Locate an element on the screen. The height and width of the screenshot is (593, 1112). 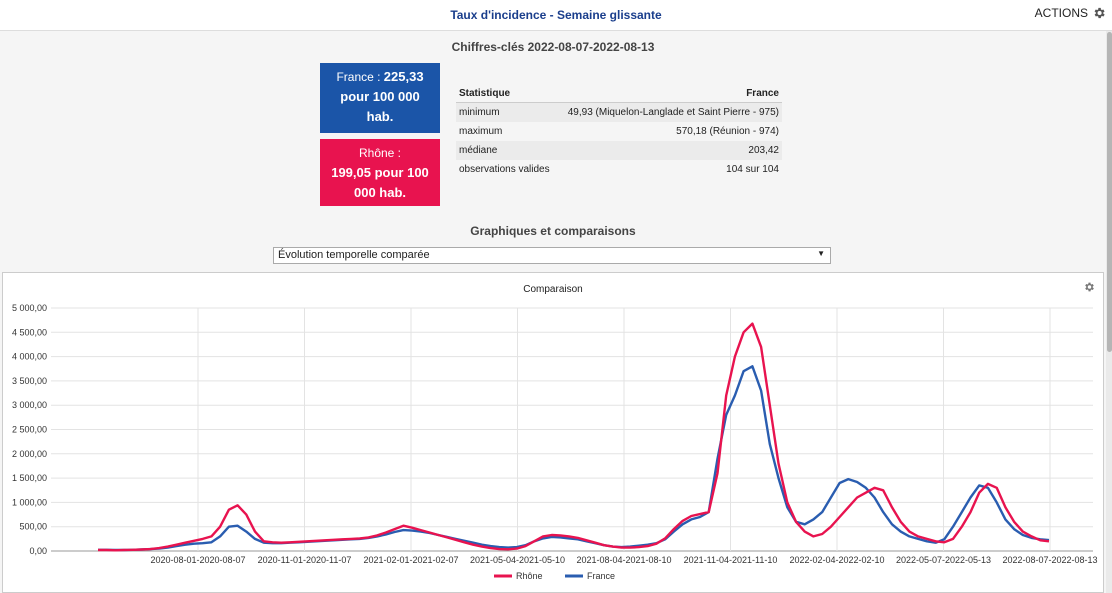
y-tick-label: 0,00 is located at coordinates (38, 551).